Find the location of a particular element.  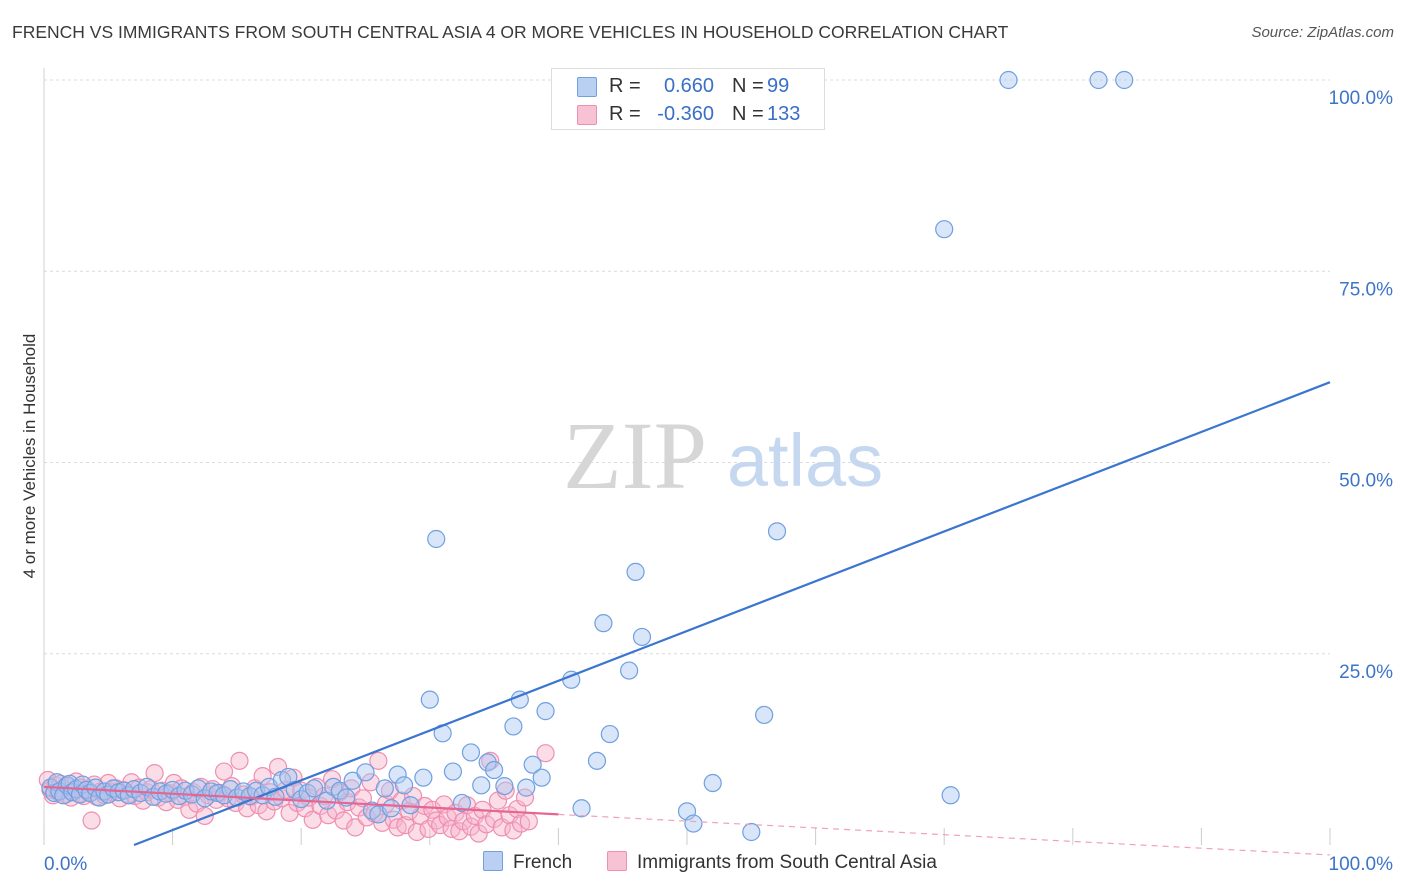

legend-r-value: -0.360 is located at coordinates (685, 114).